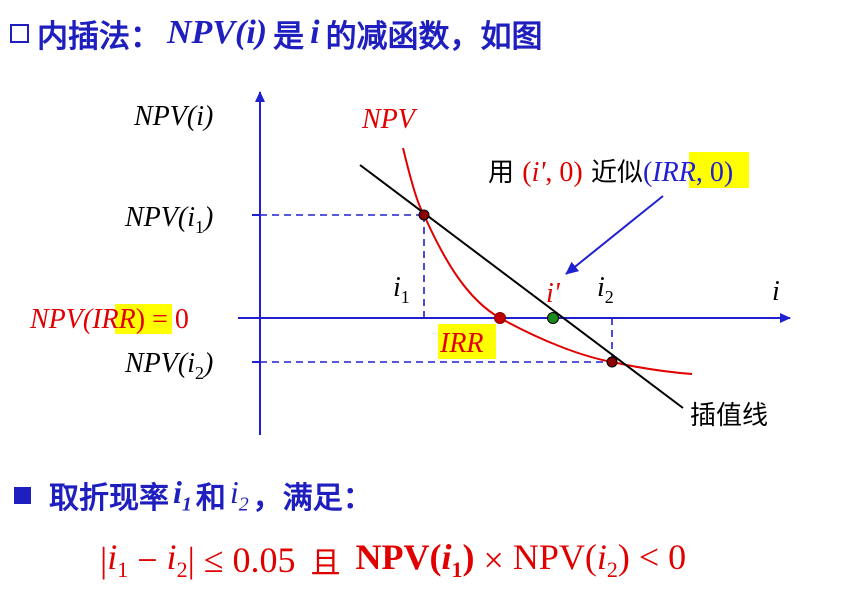  Describe the element at coordinates (173, 116) in the screenshot. I see `y-axis-label: NPV(i)` at that location.